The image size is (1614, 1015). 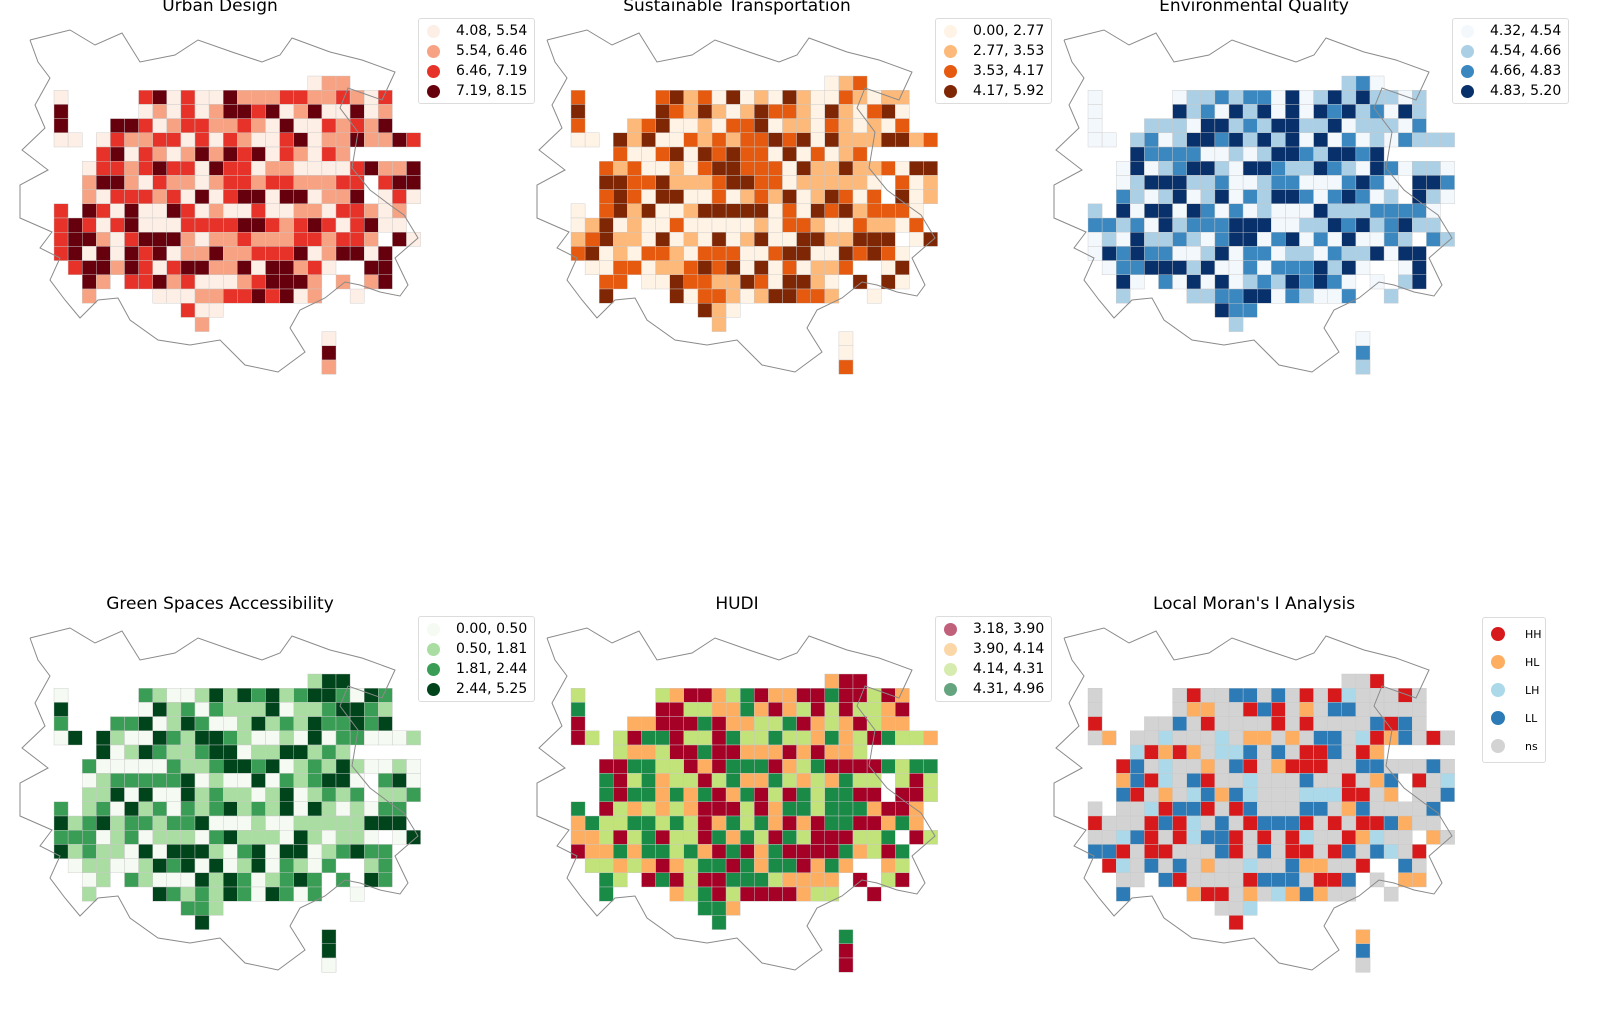 I want to click on choropleth-map, so click(x=737, y=800).